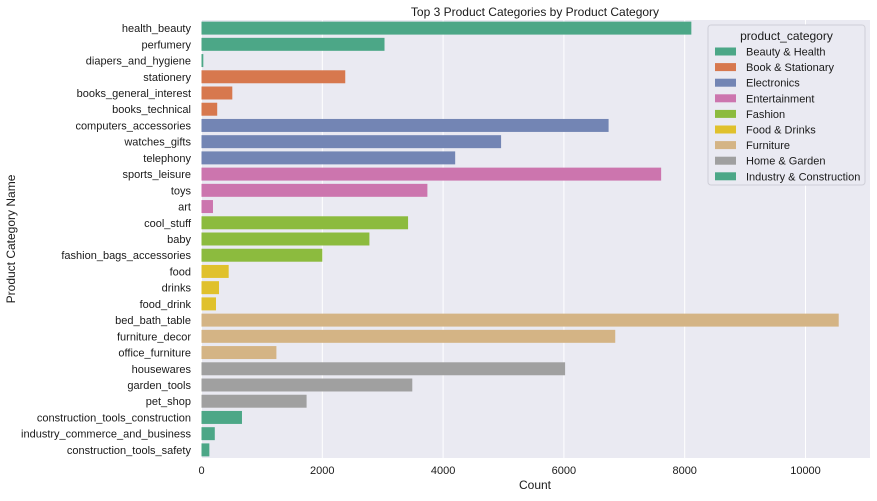  What do you see at coordinates (168, 224) in the screenshot?
I see `y-tick-label: cool_stuff` at bounding box center [168, 224].